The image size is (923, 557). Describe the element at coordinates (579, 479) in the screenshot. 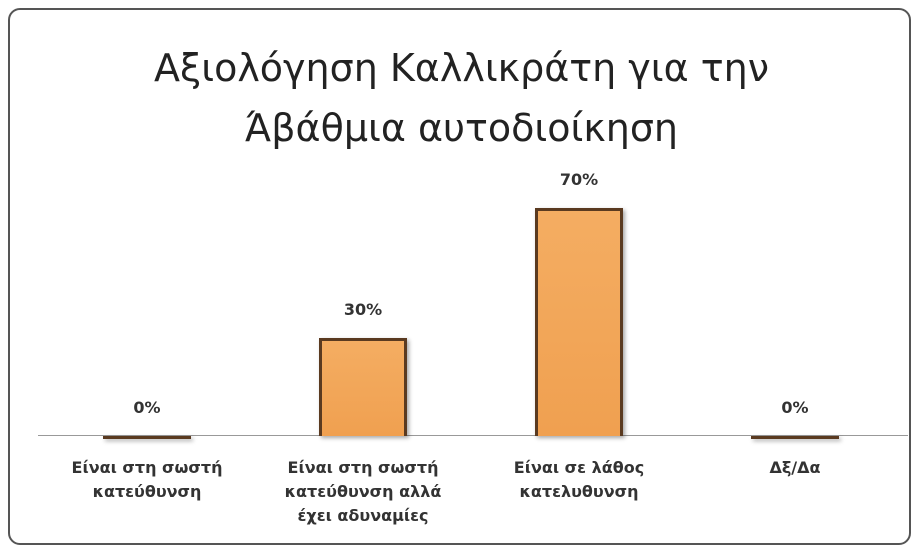

I see `x-tick-label: Είναι σε λάθος κατελυθυνση` at that location.